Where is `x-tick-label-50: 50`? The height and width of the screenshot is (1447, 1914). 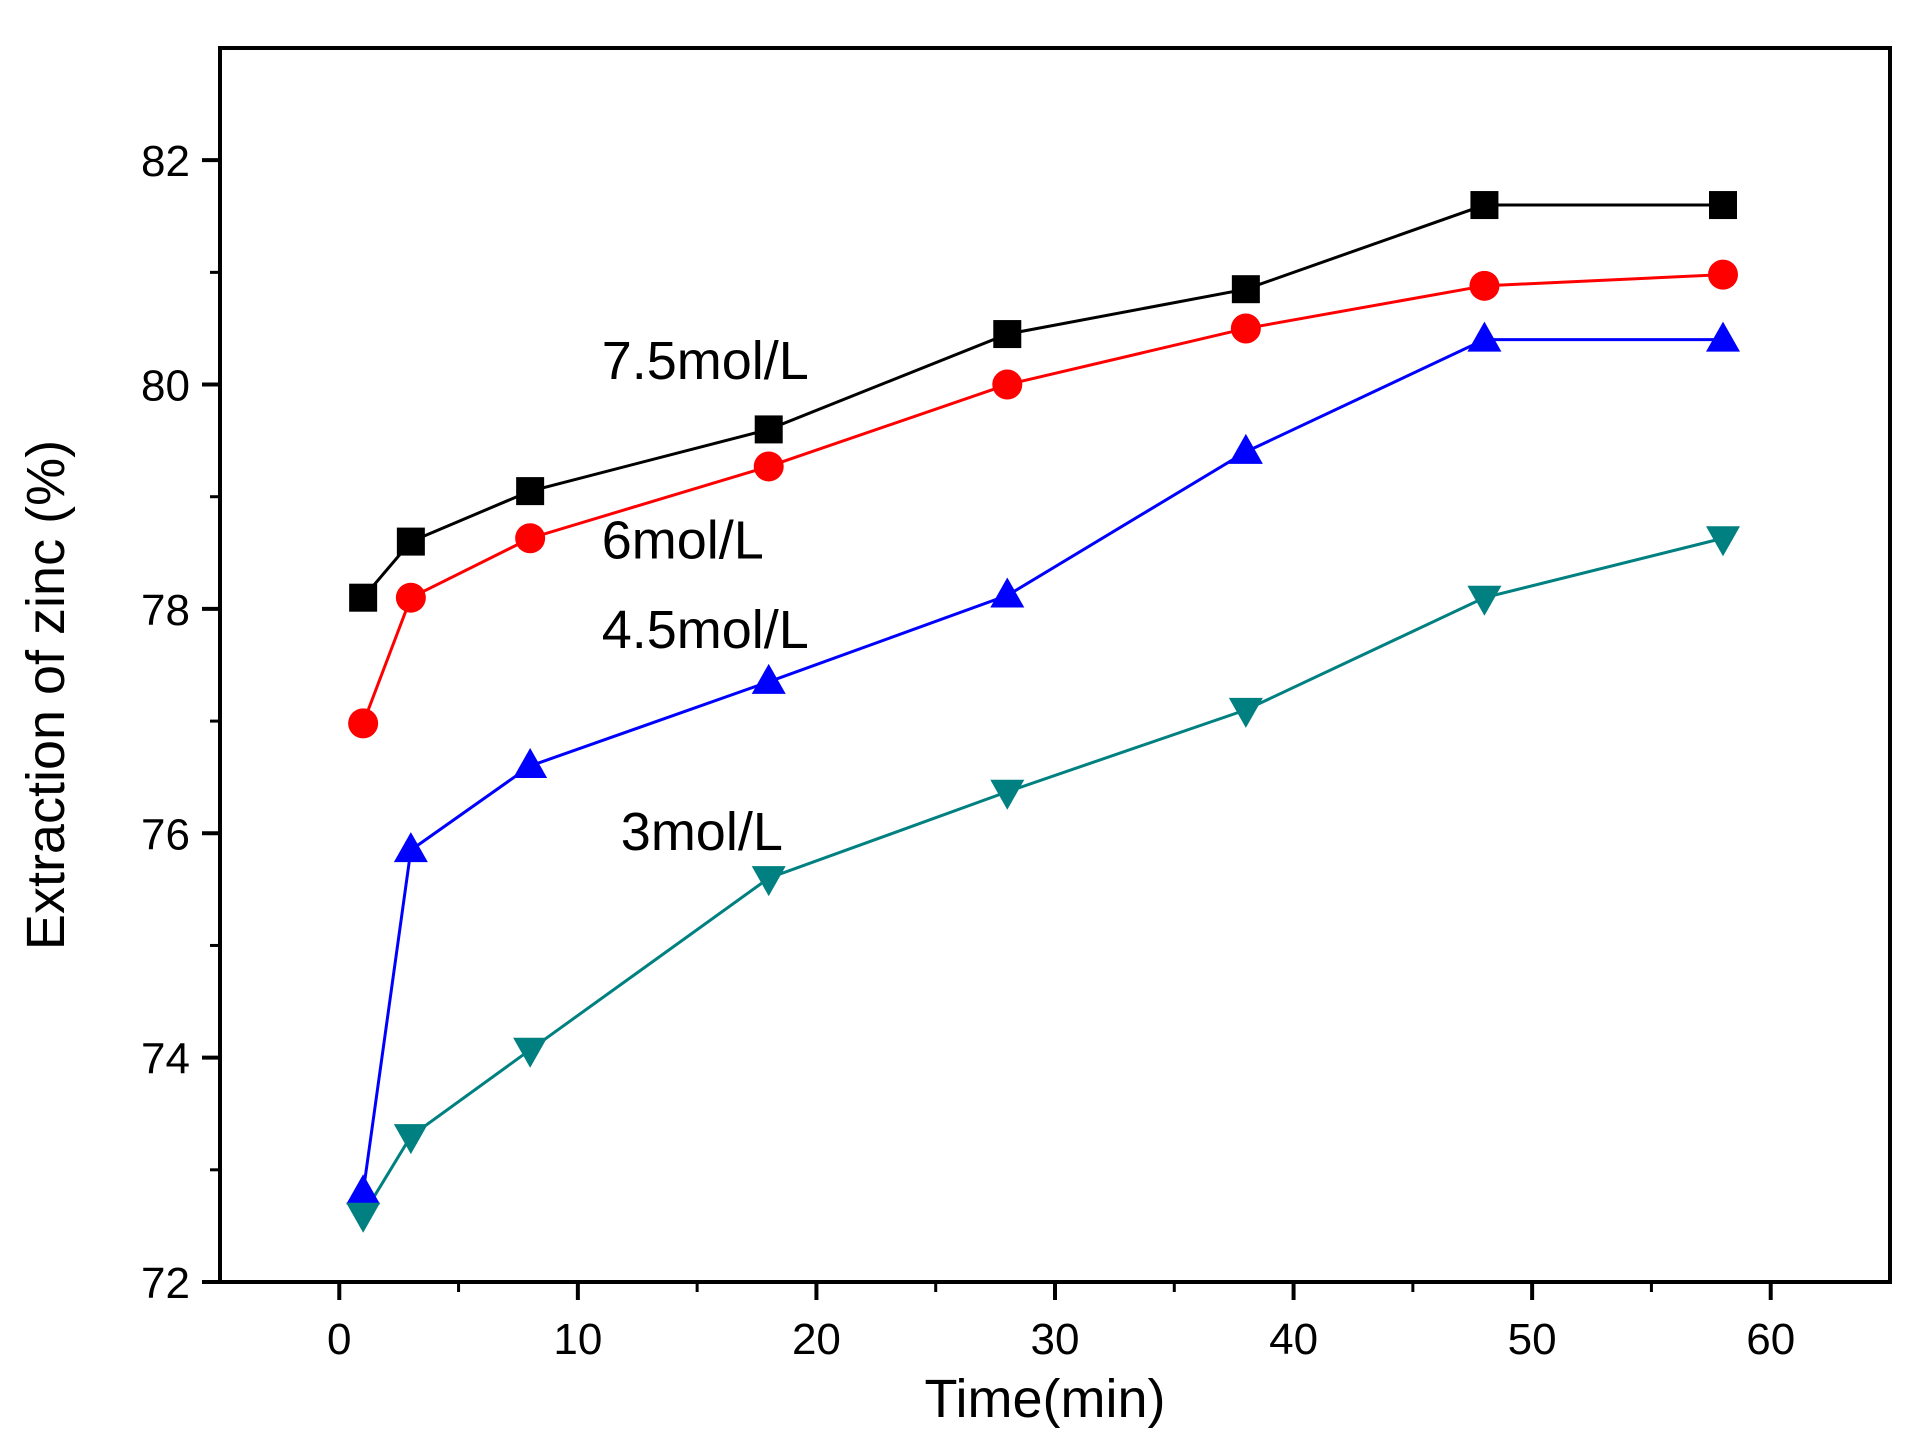
x-tick-label-50: 50 is located at coordinates (1532, 1339).